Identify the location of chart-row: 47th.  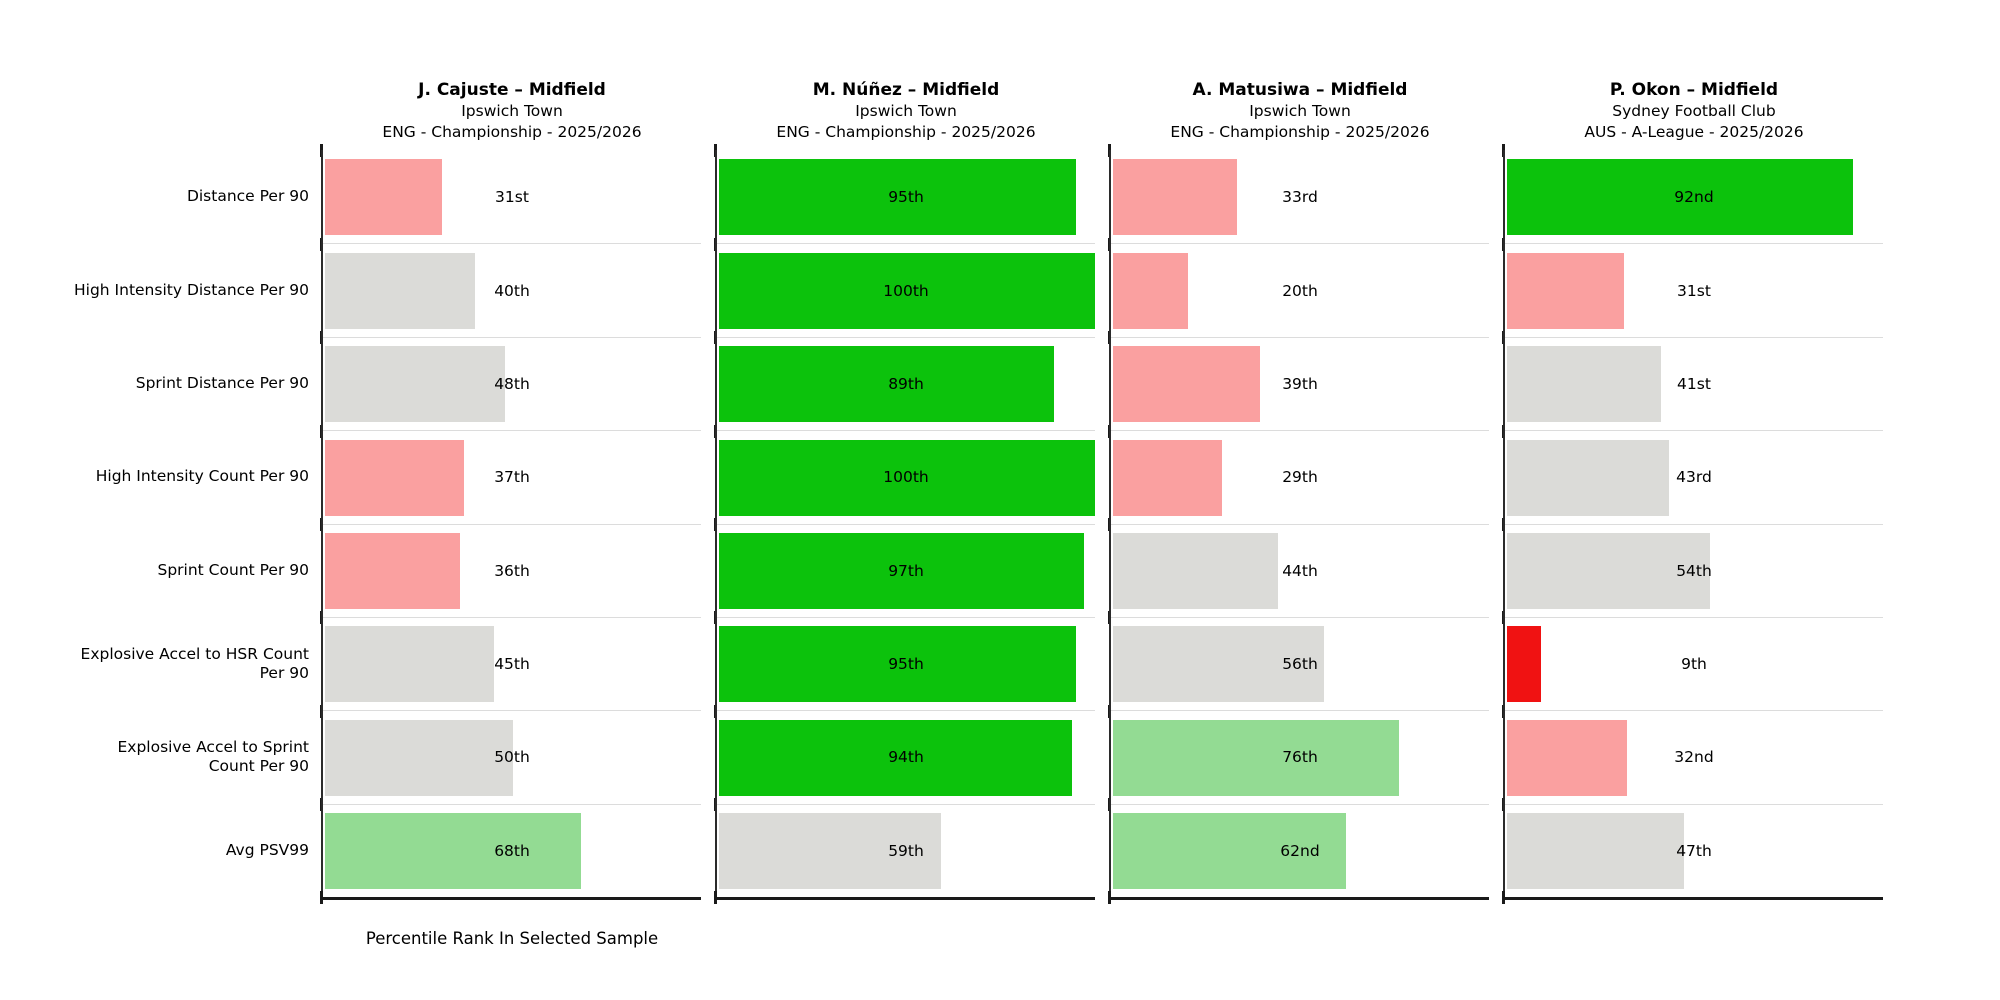
(1692, 847).